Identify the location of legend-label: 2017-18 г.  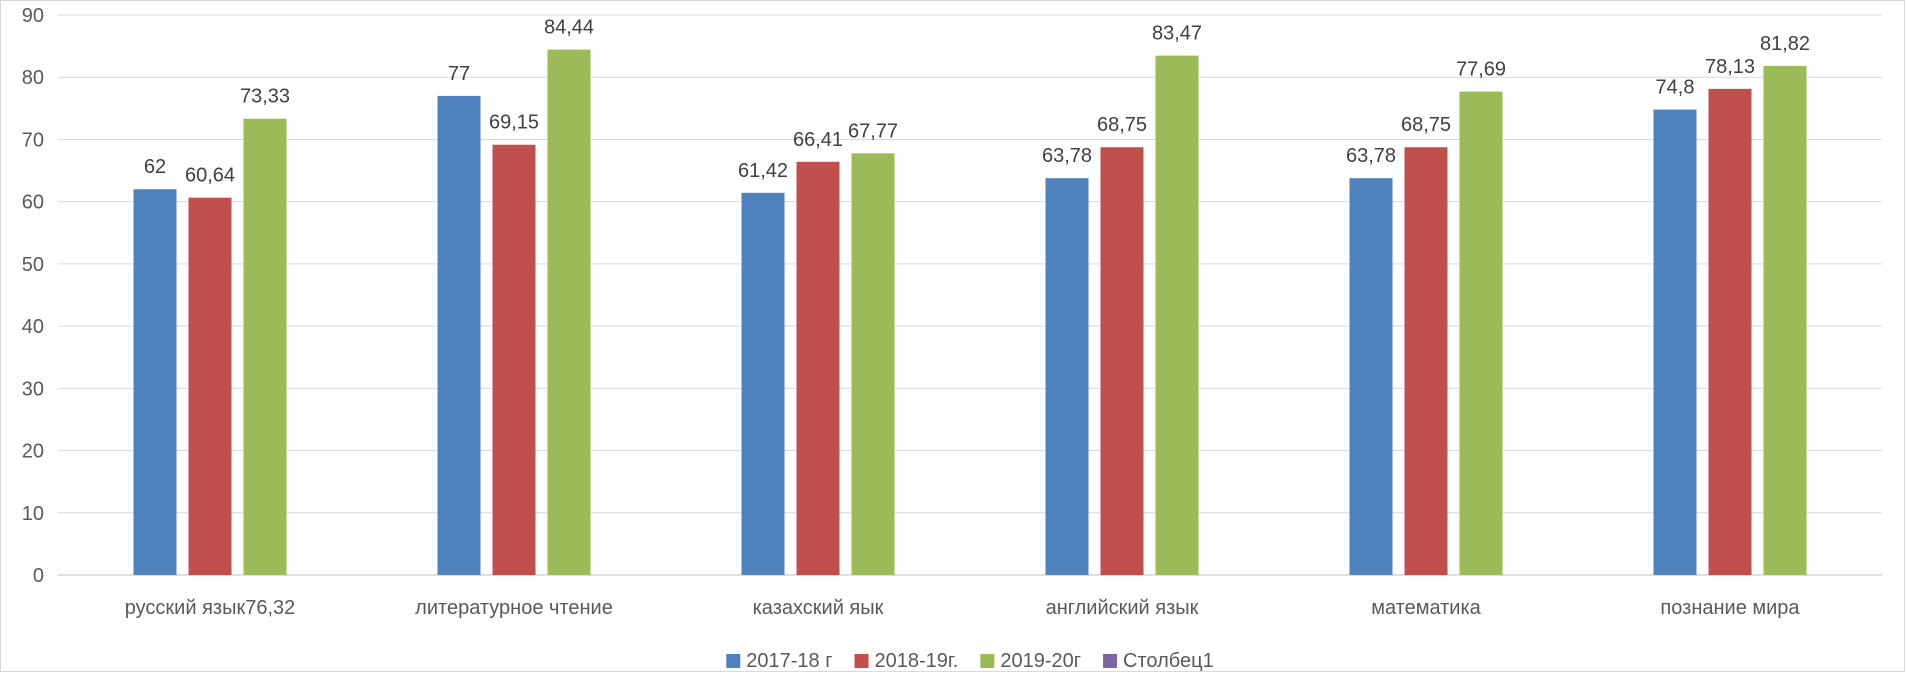
(789, 661).